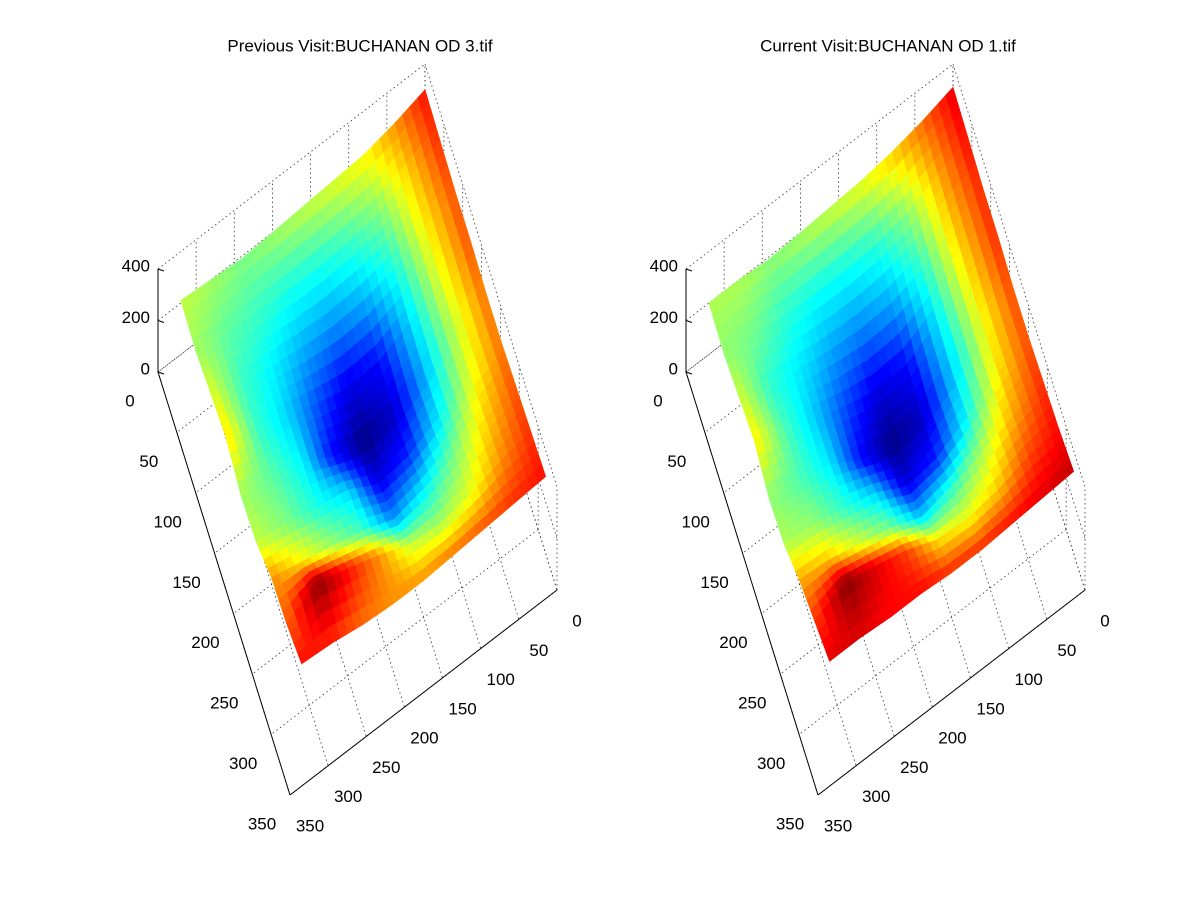 This screenshot has height=900, width=1200. I want to click on plot-title: Current Visit:BUCHANAN OD 1.tif, so click(888, 45).